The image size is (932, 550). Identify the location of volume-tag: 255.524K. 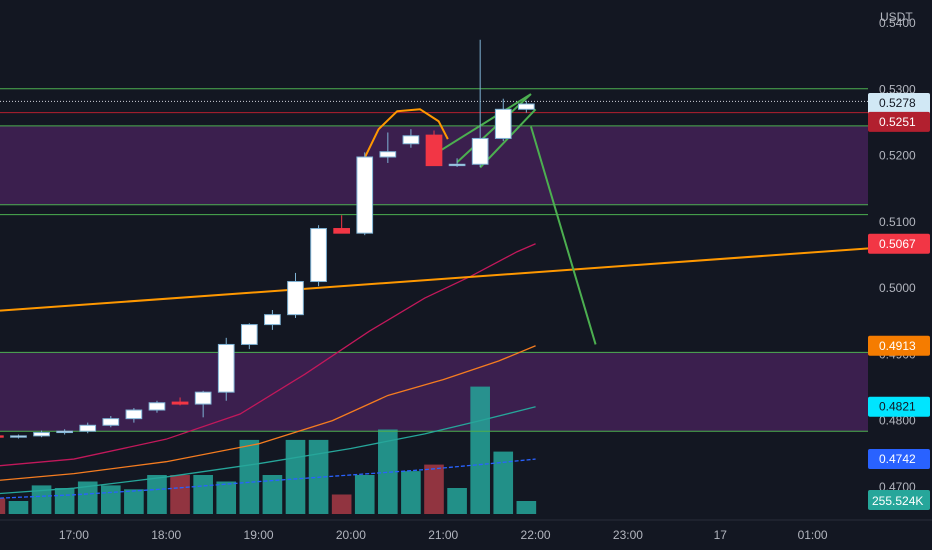
(897, 501).